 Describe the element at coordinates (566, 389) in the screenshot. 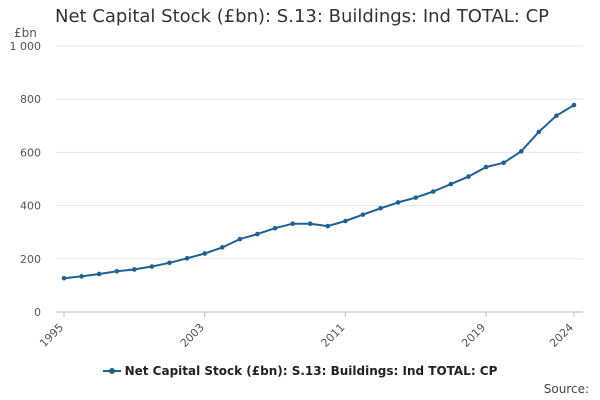

I see `source-label: Source:` at that location.